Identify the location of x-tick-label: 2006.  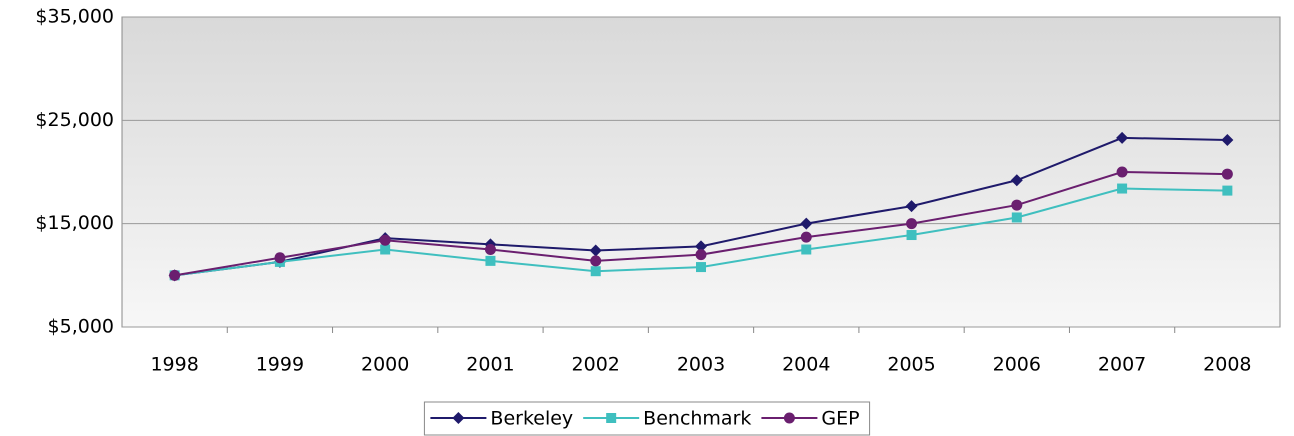
(1017, 365).